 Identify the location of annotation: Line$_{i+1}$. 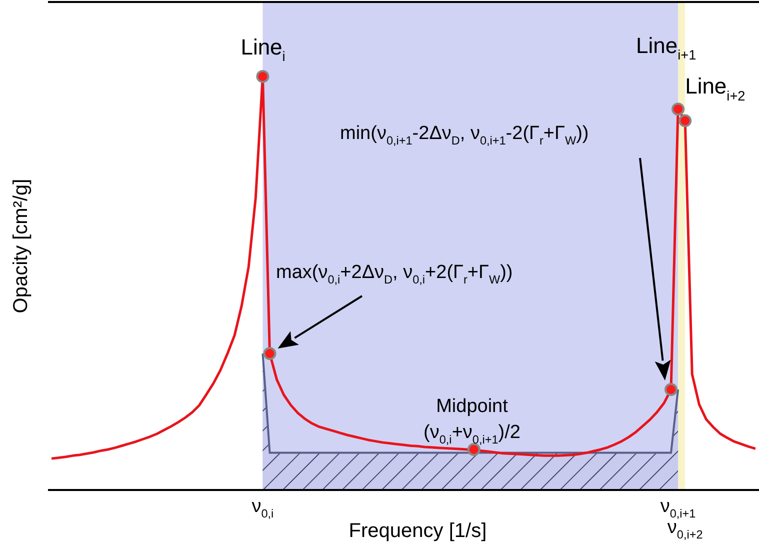
(666, 48).